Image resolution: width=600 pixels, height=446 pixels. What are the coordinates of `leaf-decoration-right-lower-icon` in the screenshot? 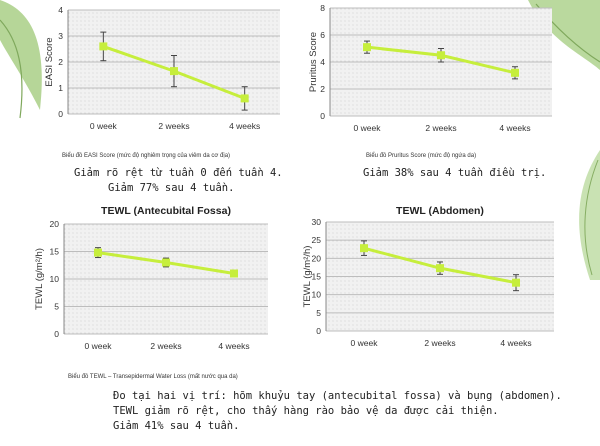 It's located at (589, 215).